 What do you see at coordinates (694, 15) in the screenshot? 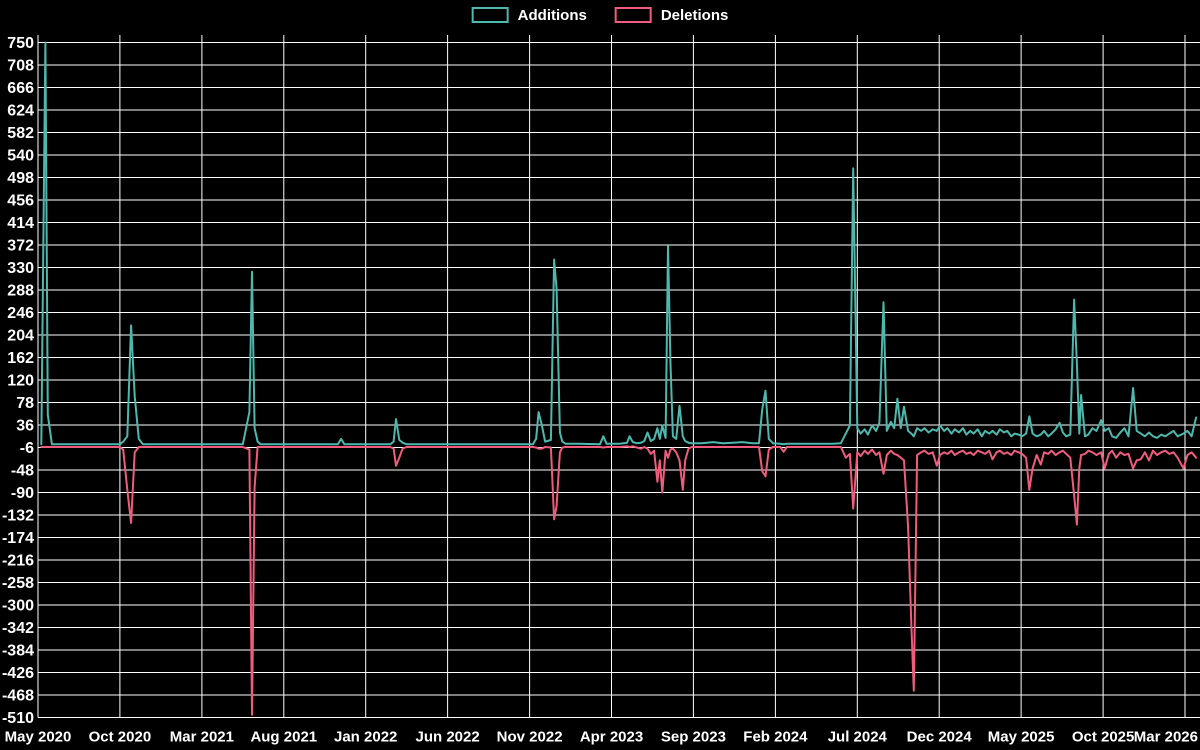
I see `deletions-label: Deletions` at bounding box center [694, 15].